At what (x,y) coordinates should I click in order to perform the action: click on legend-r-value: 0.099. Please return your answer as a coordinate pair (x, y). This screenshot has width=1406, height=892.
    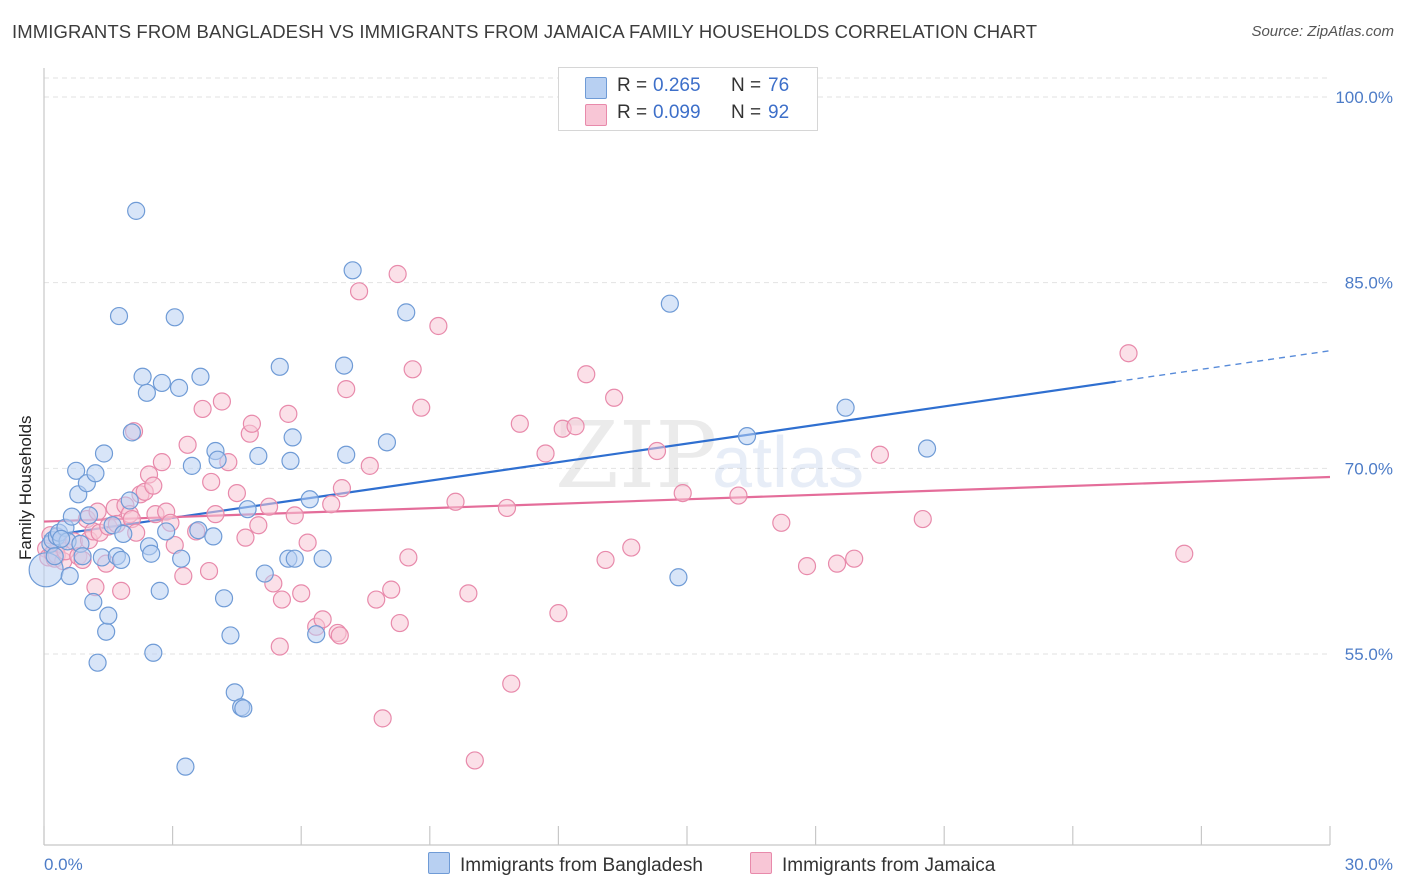
    Looking at the image, I should click on (677, 112).